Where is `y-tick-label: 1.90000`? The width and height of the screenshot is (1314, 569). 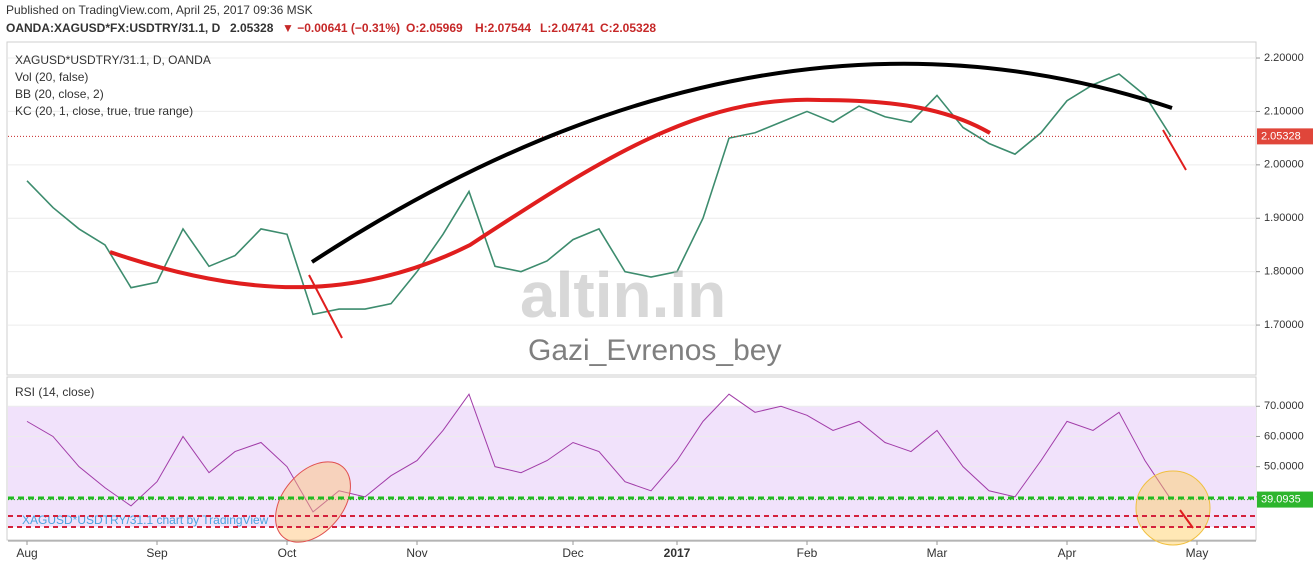
y-tick-label: 1.90000 is located at coordinates (1284, 218).